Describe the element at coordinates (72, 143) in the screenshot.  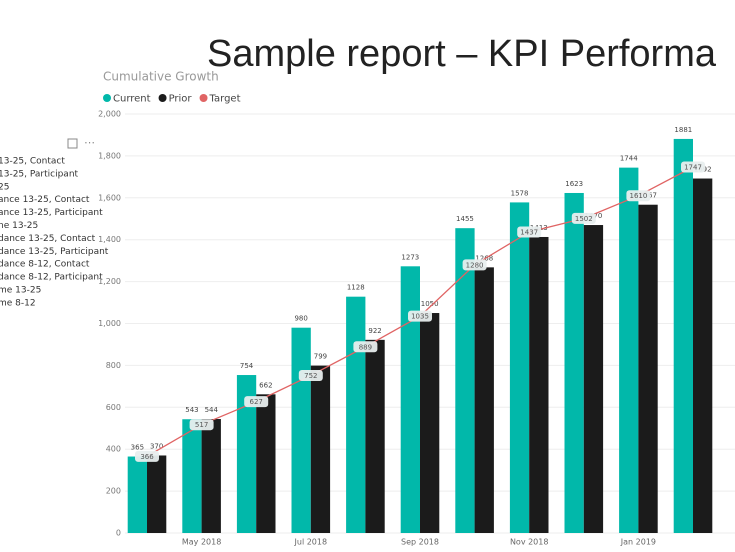
I see `focus-icon` at that location.